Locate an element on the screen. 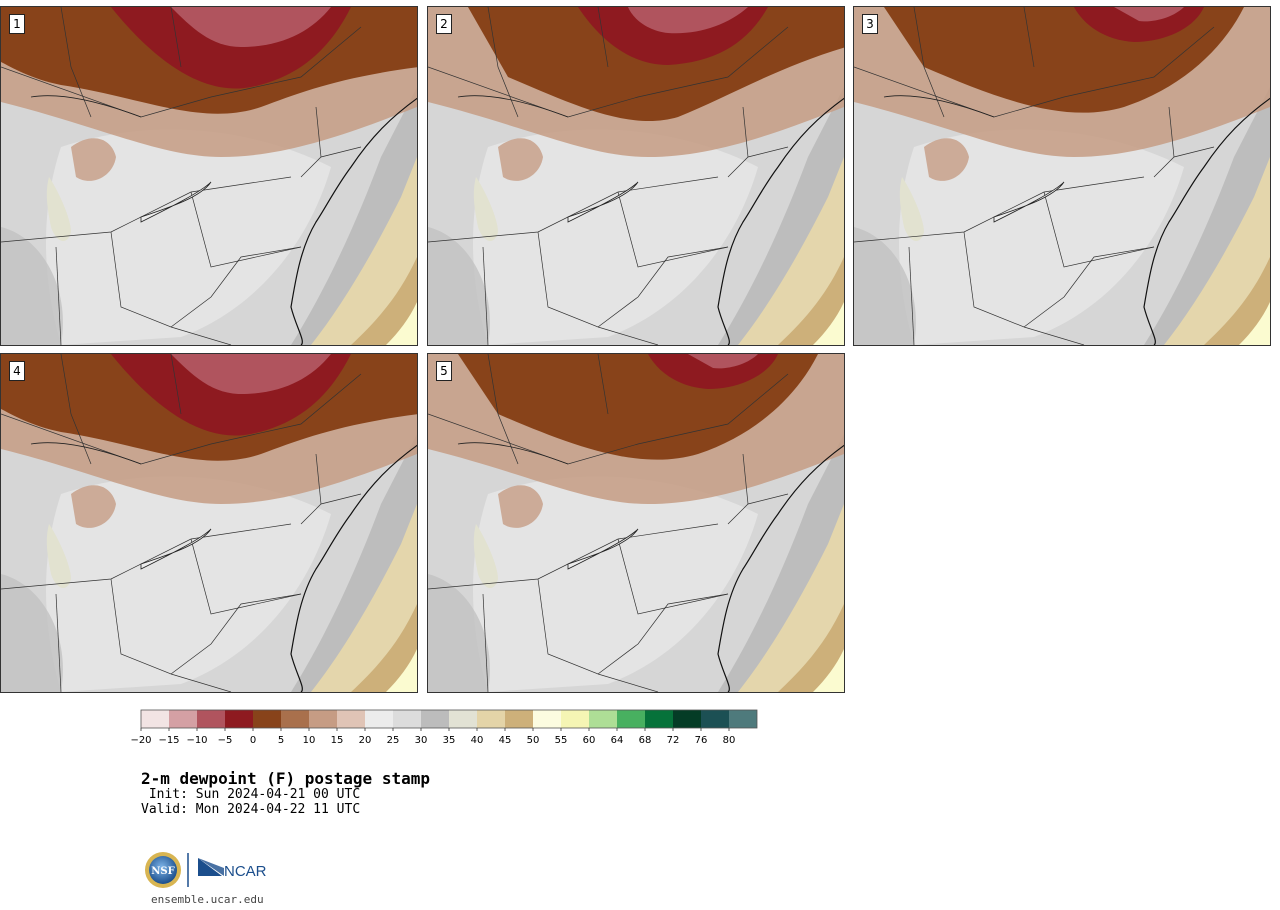 Image resolution: width=1280 pixels, height=910 pixels. ncar-wordmark: NCAR is located at coordinates (232, 869).